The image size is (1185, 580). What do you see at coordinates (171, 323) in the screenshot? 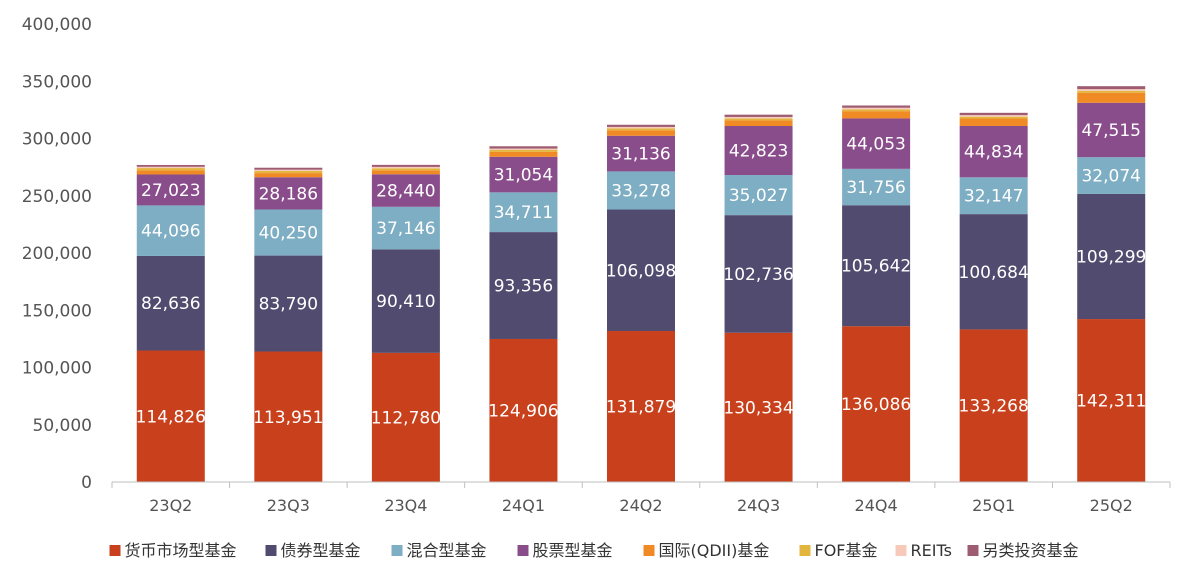
I see `bar-stack-23q2: 114,826 82,636 44,096 27,023` at bounding box center [171, 323].